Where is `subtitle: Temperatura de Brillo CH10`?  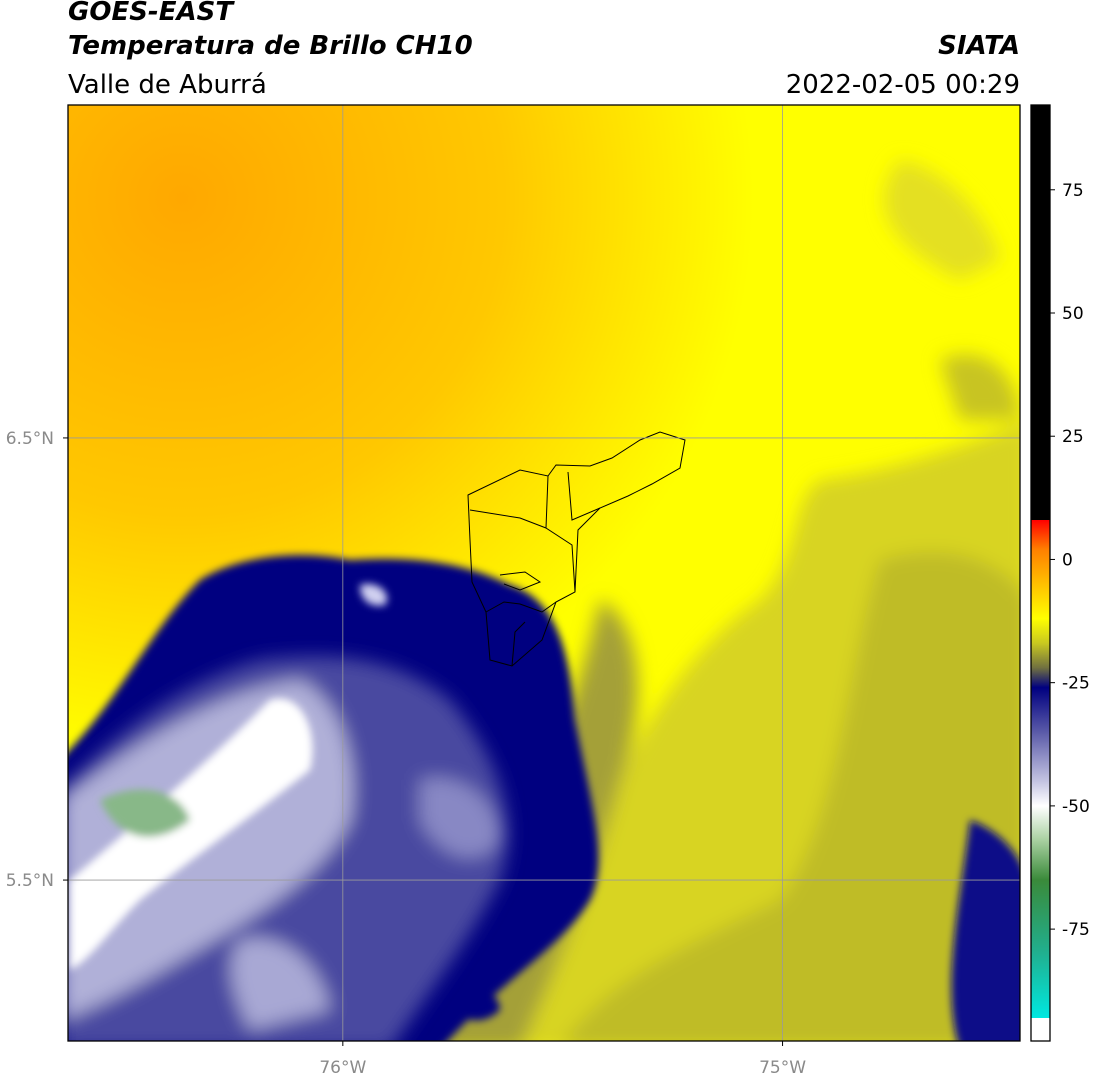 subtitle: Temperatura de Brillo CH10 is located at coordinates (270, 46).